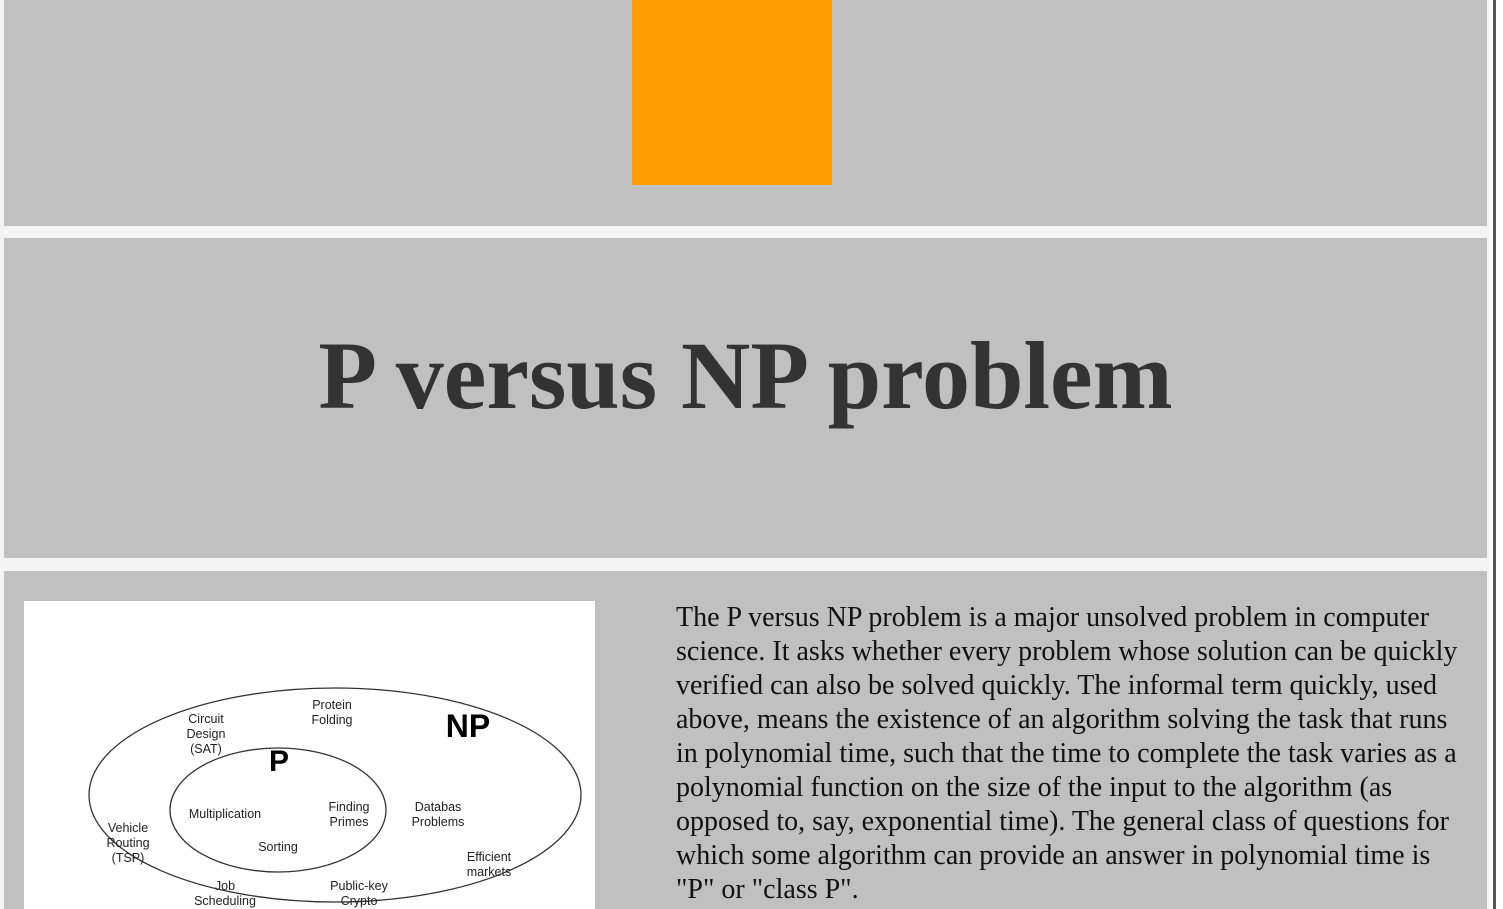  What do you see at coordinates (332, 705) in the screenshot?
I see `diagram-label: Protein` at bounding box center [332, 705].